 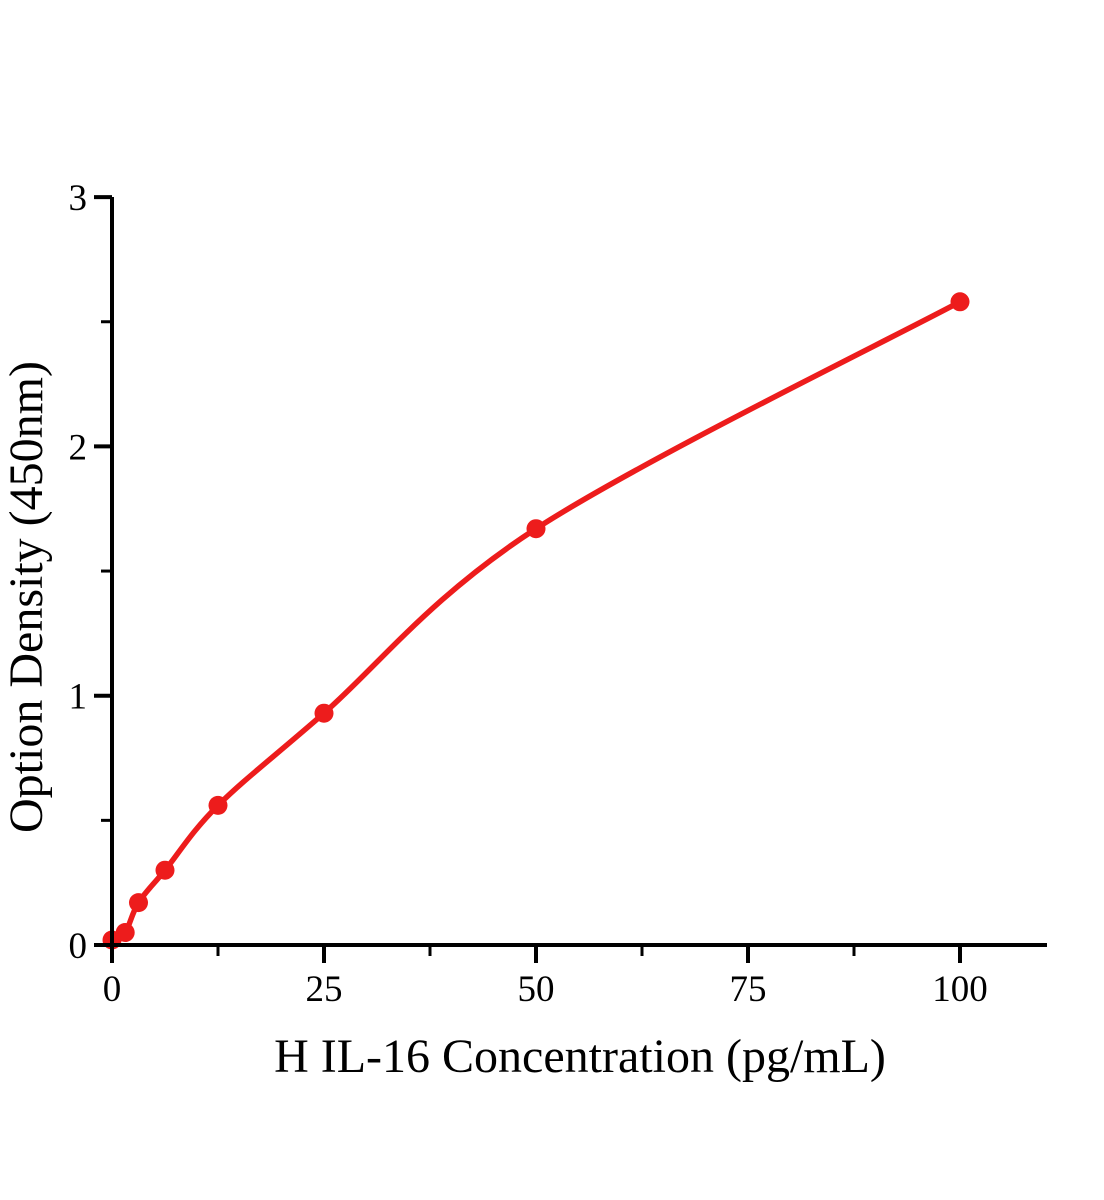 What do you see at coordinates (78, 447) in the screenshot?
I see `y-tick-label: 2` at bounding box center [78, 447].